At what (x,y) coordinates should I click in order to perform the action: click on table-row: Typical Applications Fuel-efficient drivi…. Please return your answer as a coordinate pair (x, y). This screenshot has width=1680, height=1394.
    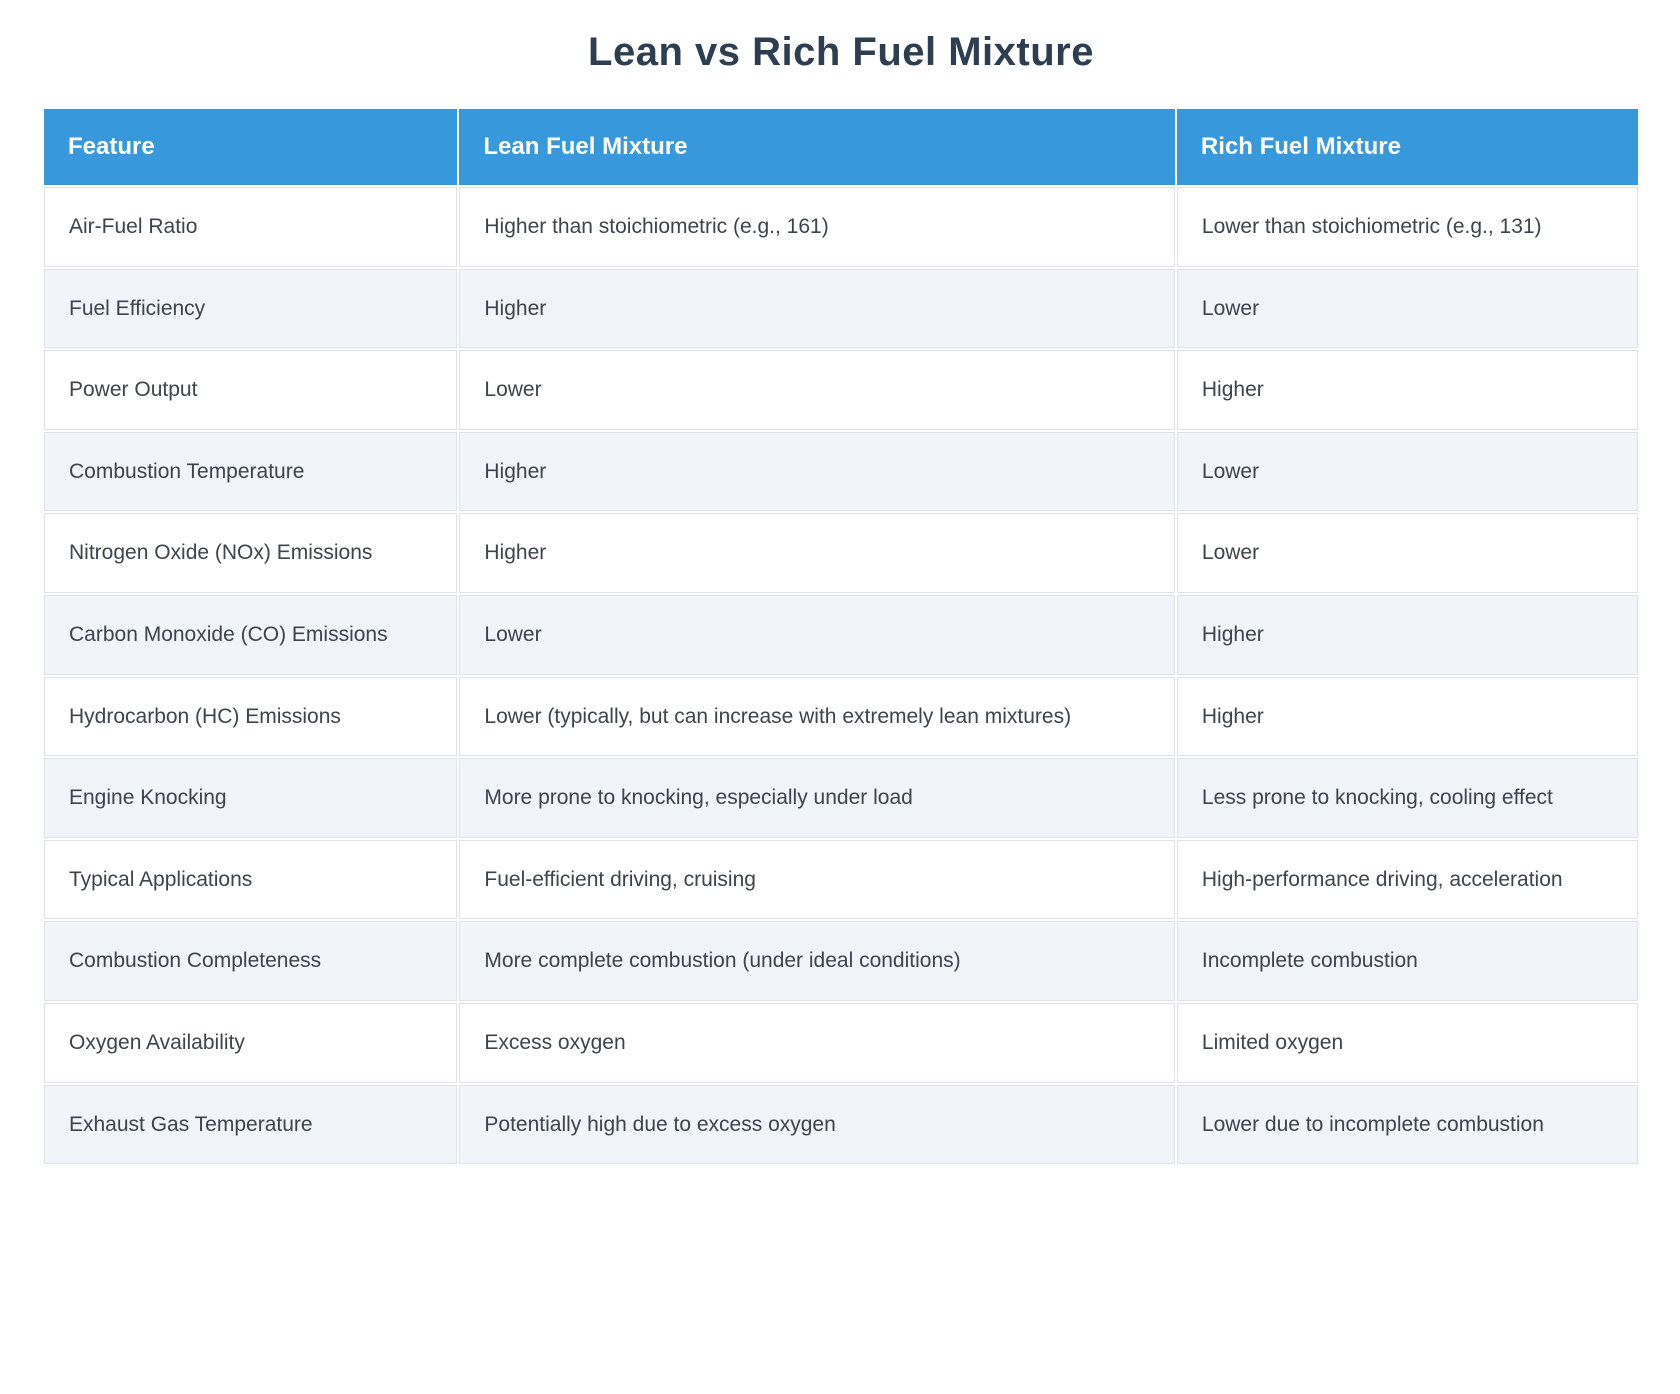
    Looking at the image, I should click on (841, 879).